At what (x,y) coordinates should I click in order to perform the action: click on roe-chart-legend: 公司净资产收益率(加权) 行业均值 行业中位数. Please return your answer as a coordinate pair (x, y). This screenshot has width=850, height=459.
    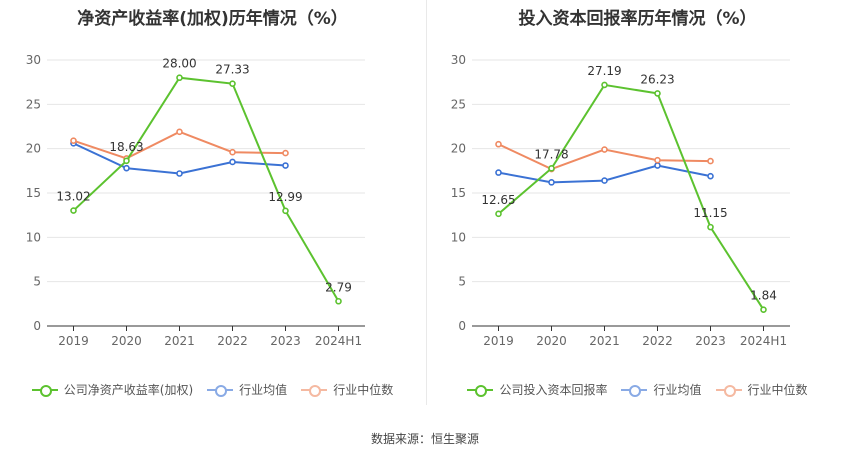
    Looking at the image, I should click on (212, 389).